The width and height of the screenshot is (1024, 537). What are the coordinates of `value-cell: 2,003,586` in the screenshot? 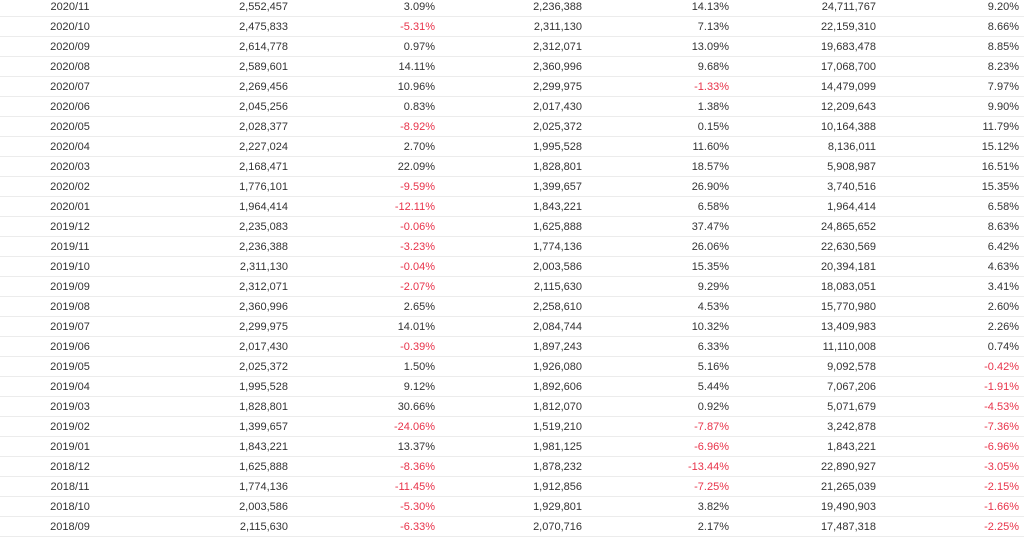 It's located at (557, 267).